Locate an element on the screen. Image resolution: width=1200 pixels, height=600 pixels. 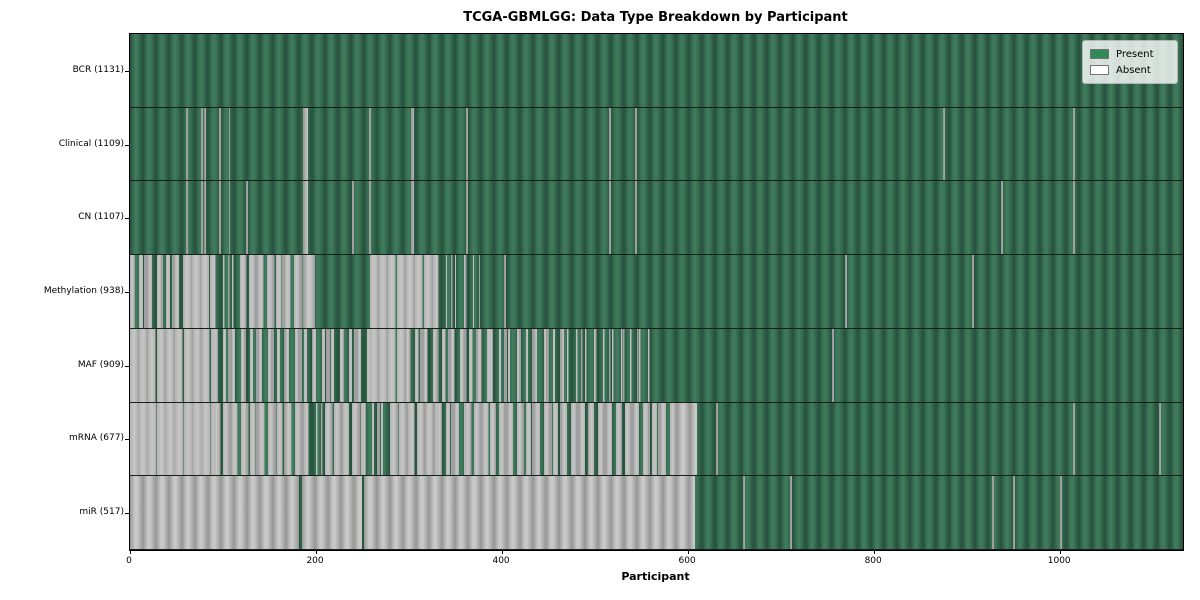
y-tick-label: Methylation (938) is located at coordinates (83, 291).